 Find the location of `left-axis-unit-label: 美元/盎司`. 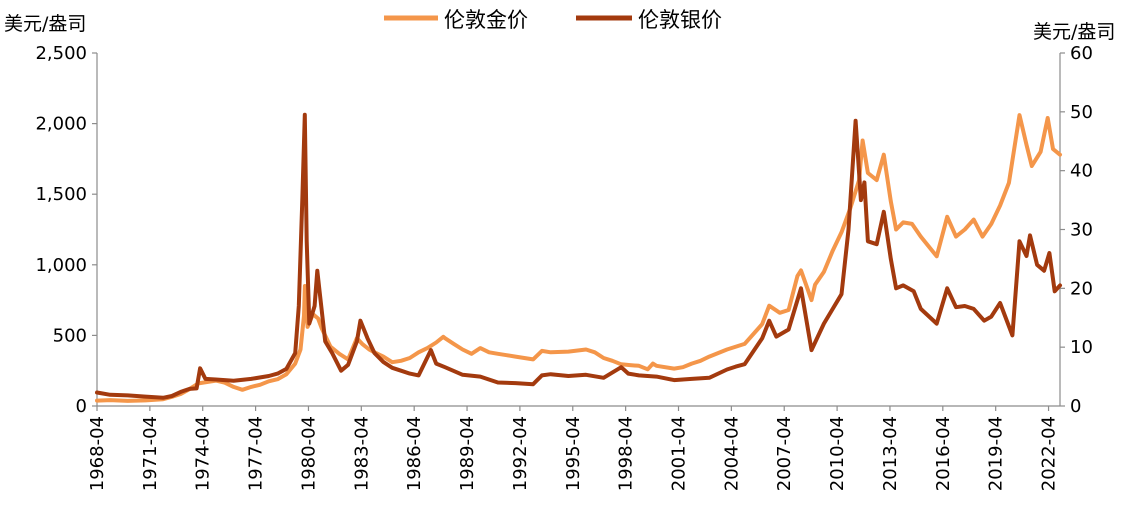

left-axis-unit-label: 美元/盎司 is located at coordinates (45, 24).